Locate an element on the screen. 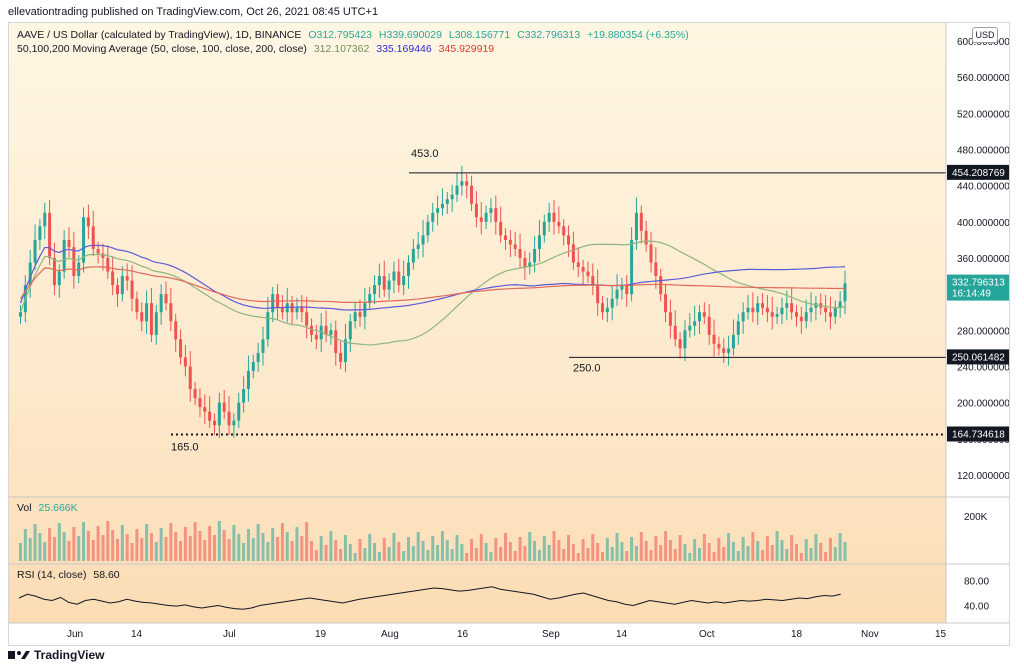 This screenshot has width=1024, height=669. time-tick-label: 15 is located at coordinates (941, 634).